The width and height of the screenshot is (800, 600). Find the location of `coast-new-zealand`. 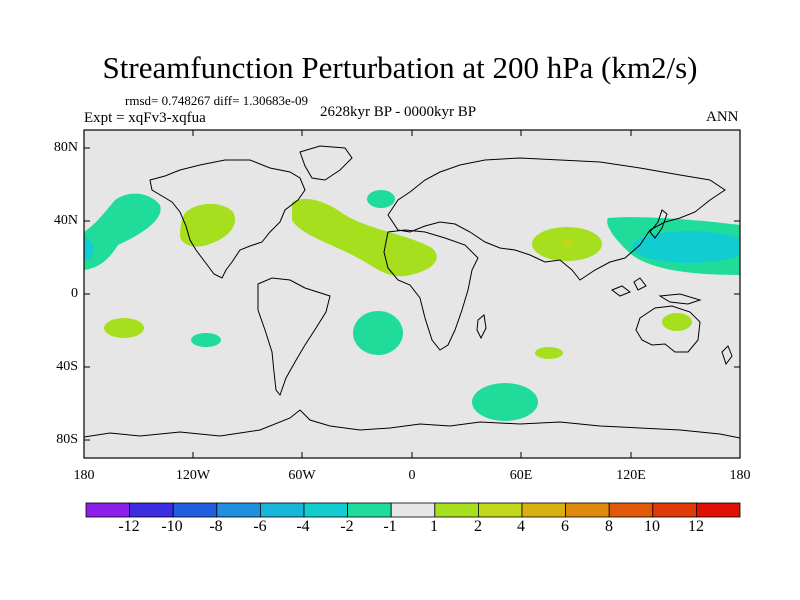

coast-new-zealand is located at coordinates (727, 355).